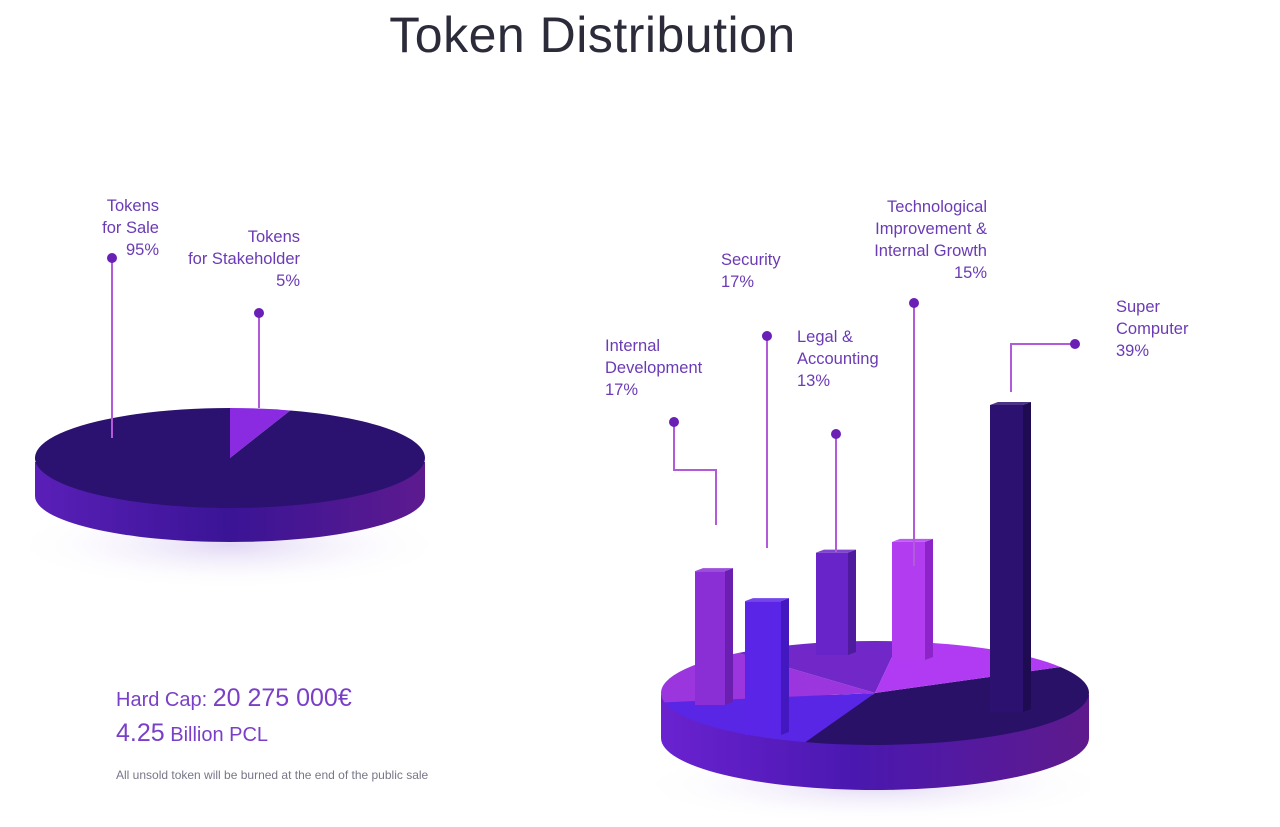 The width and height of the screenshot is (1280, 827). Describe the element at coordinates (282, 698) in the screenshot. I see `hard-cap-amount: 20 275 000€` at that location.